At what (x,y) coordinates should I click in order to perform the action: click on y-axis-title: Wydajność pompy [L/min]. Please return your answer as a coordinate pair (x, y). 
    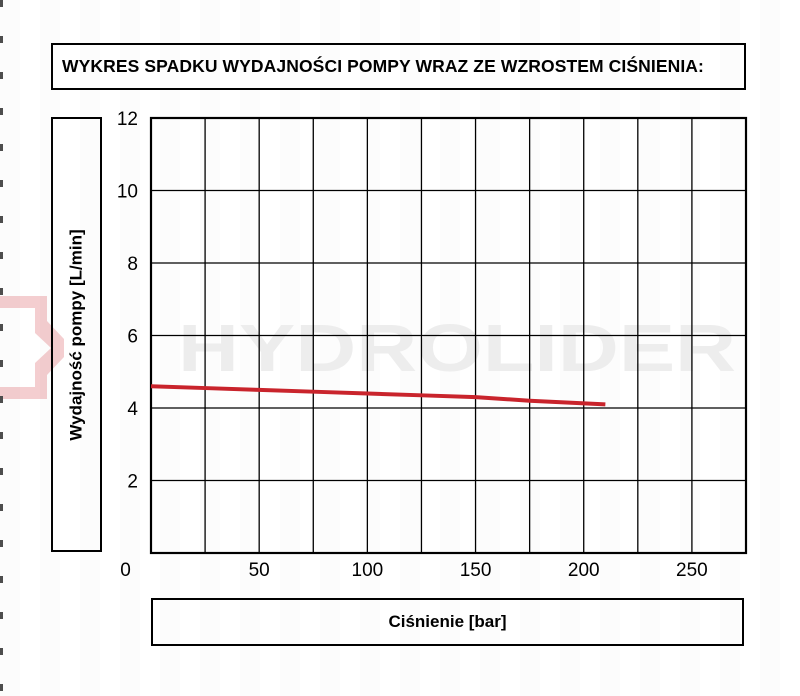
    Looking at the image, I should click on (76, 334).